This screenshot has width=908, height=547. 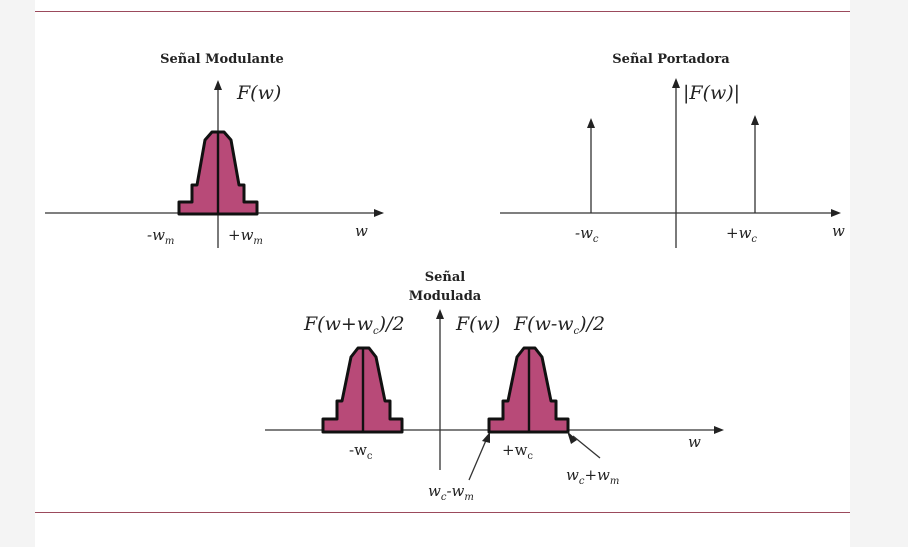 What do you see at coordinates (445, 277) in the screenshot?
I see `modulada-title-line1: Señal` at bounding box center [445, 277].